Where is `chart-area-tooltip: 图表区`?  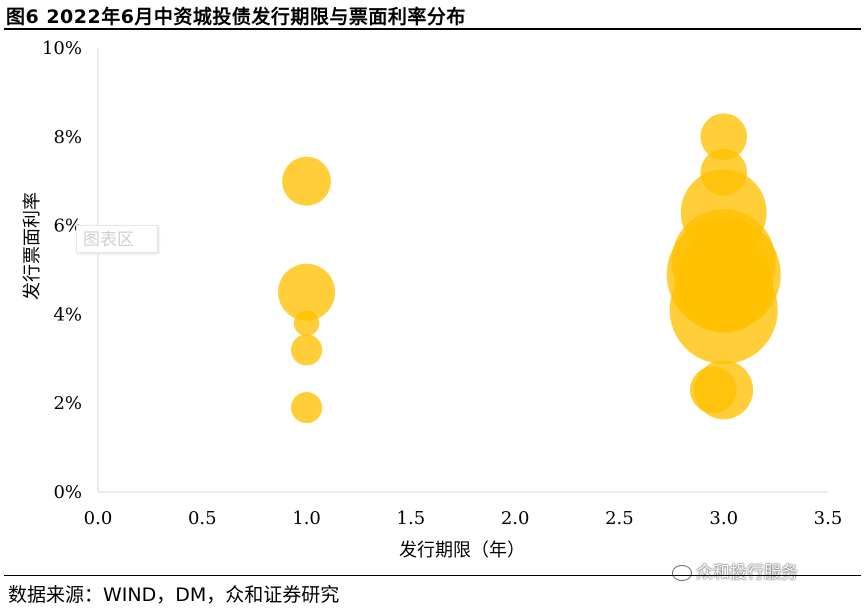
chart-area-tooltip: 图表区 is located at coordinates (117, 239).